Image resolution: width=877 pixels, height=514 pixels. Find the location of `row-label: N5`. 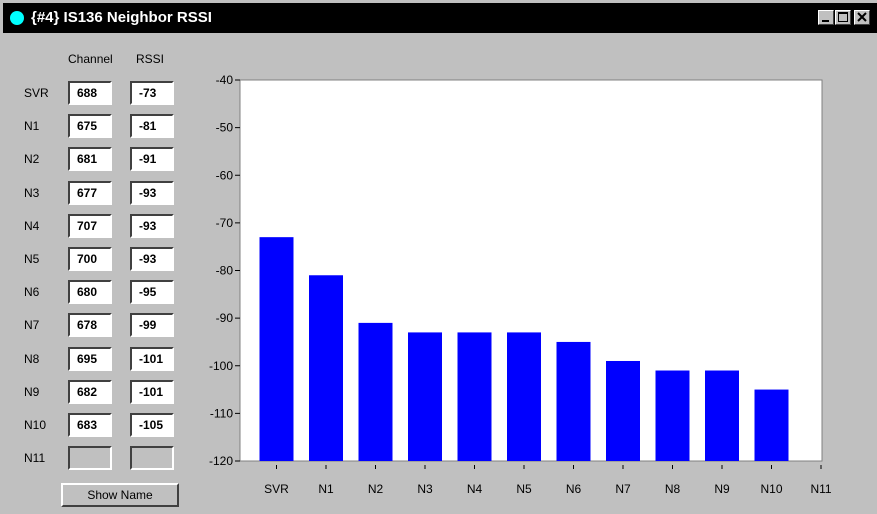

row-label: N5 is located at coordinates (32, 259).